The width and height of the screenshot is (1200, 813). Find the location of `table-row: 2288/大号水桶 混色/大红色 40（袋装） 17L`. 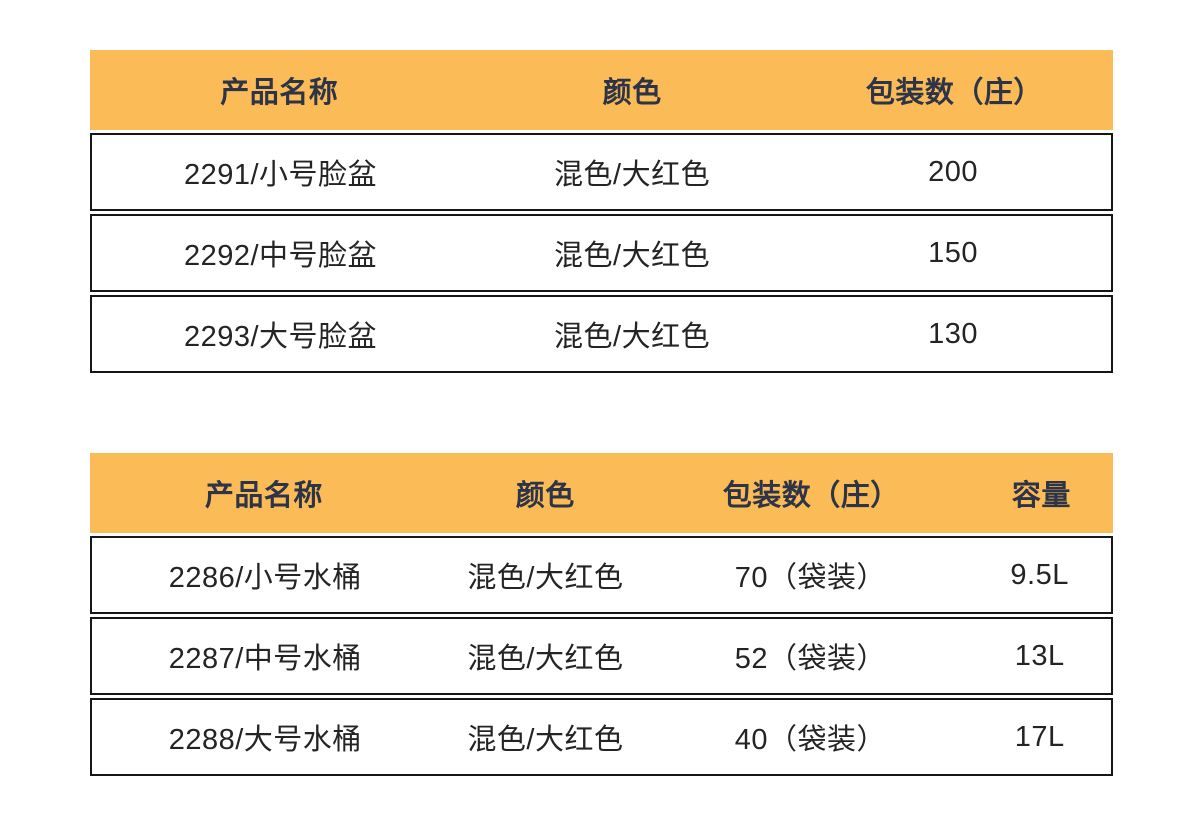

table-row: 2288/大号水桶 混色/大红色 40（袋装） 17L is located at coordinates (601, 737).